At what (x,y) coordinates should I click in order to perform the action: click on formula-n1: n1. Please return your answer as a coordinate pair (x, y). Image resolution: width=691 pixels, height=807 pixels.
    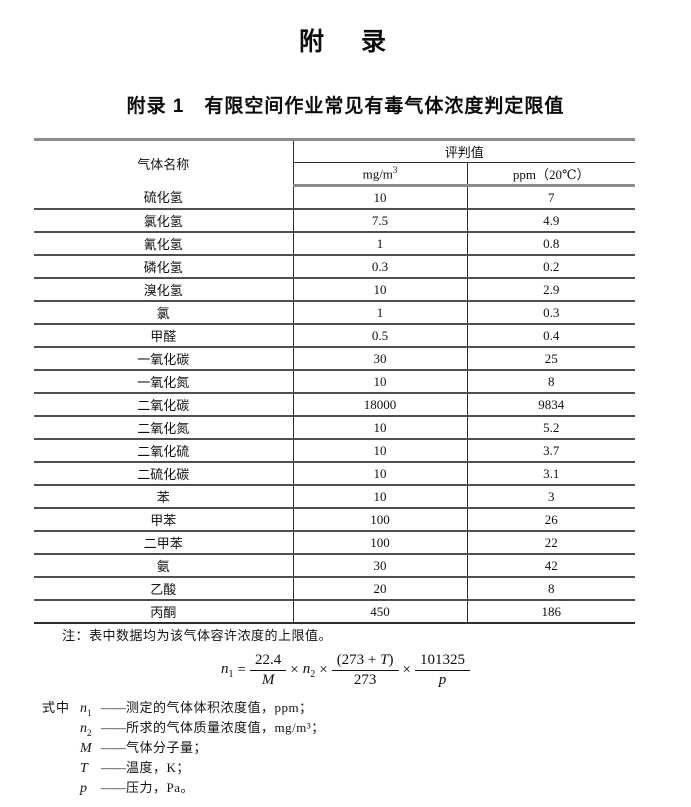
    Looking at the image, I should click on (227, 670).